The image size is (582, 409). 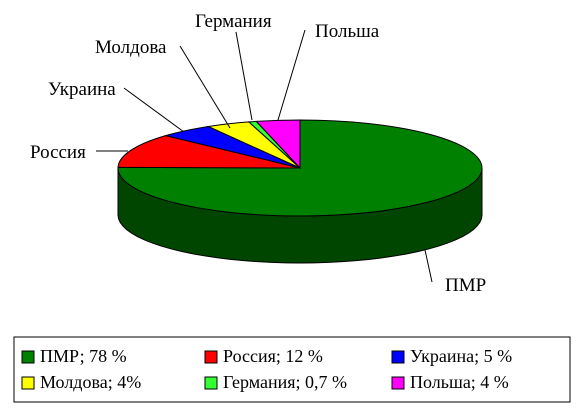 What do you see at coordinates (285, 382) in the screenshot?
I see `legend-label-4: Германия; 0,7 %` at bounding box center [285, 382].